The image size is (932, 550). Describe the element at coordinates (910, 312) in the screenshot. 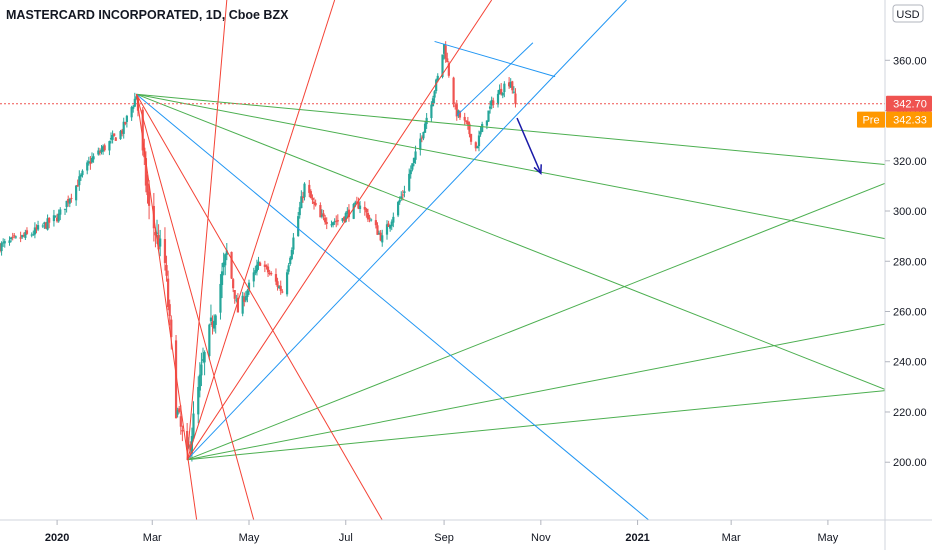

I see `y-tick-label: 260.00` at that location.